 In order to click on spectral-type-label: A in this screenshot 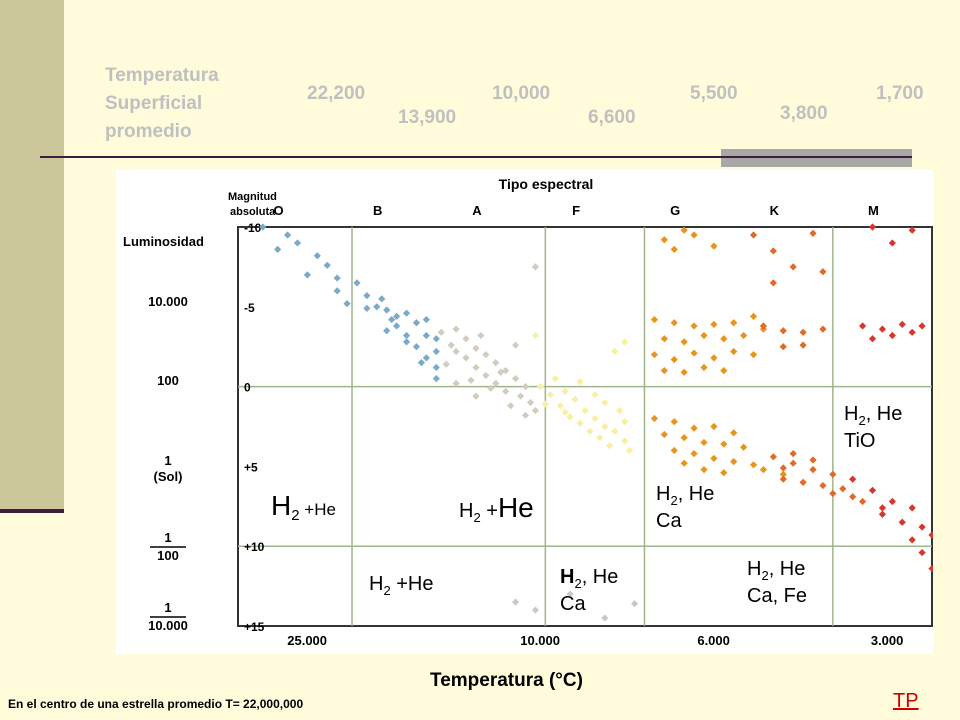, I will do `click(477, 210)`.